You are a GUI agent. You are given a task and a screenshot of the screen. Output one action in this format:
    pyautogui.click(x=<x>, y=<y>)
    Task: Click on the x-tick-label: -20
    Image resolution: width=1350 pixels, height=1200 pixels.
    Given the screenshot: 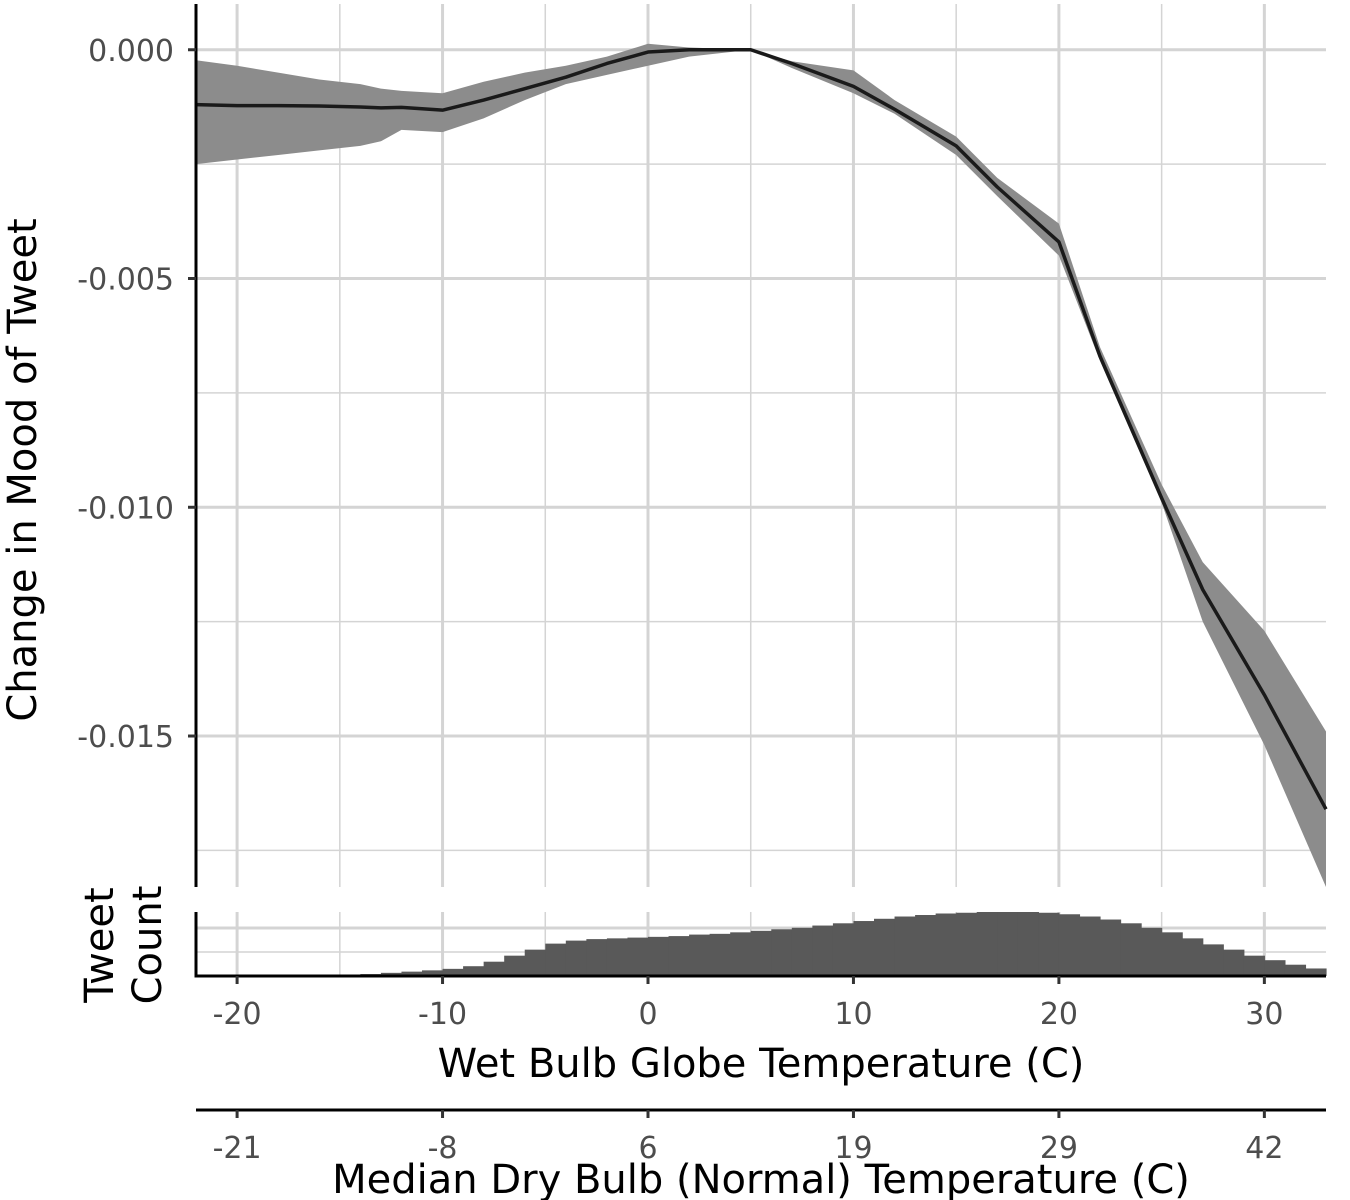 What is the action you would take?
    pyautogui.click(x=237, y=1014)
    